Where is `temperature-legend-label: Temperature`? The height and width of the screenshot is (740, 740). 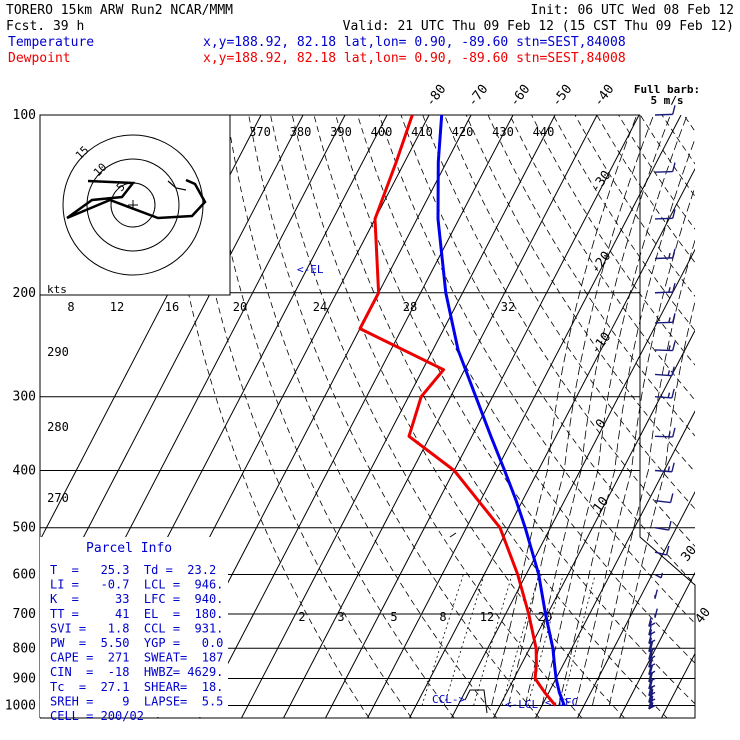
temperature-legend-label: Temperature is located at coordinates (51, 42).